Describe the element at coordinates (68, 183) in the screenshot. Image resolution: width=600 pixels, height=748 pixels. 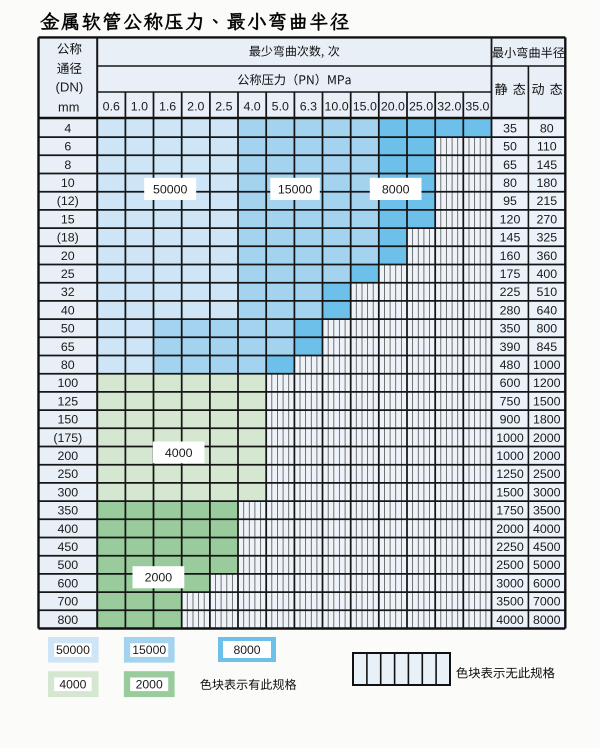
I see `svg-text: 10` at that location.